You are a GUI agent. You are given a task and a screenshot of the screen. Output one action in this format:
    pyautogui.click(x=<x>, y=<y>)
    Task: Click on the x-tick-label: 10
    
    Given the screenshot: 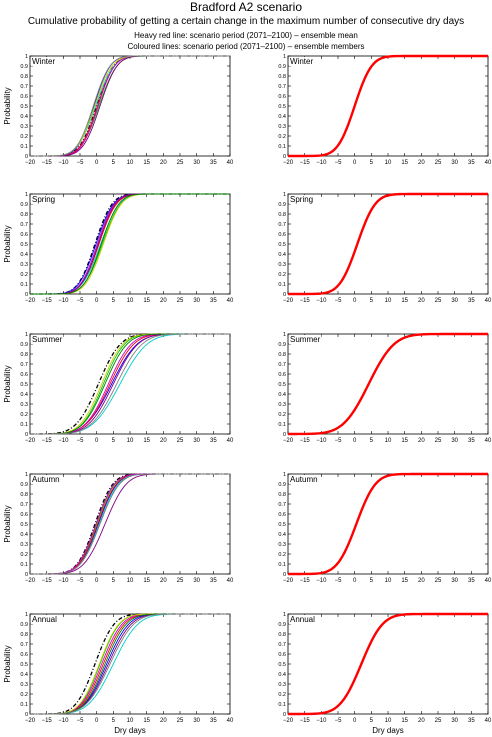 What is the action you would take?
    pyautogui.click(x=130, y=301)
    